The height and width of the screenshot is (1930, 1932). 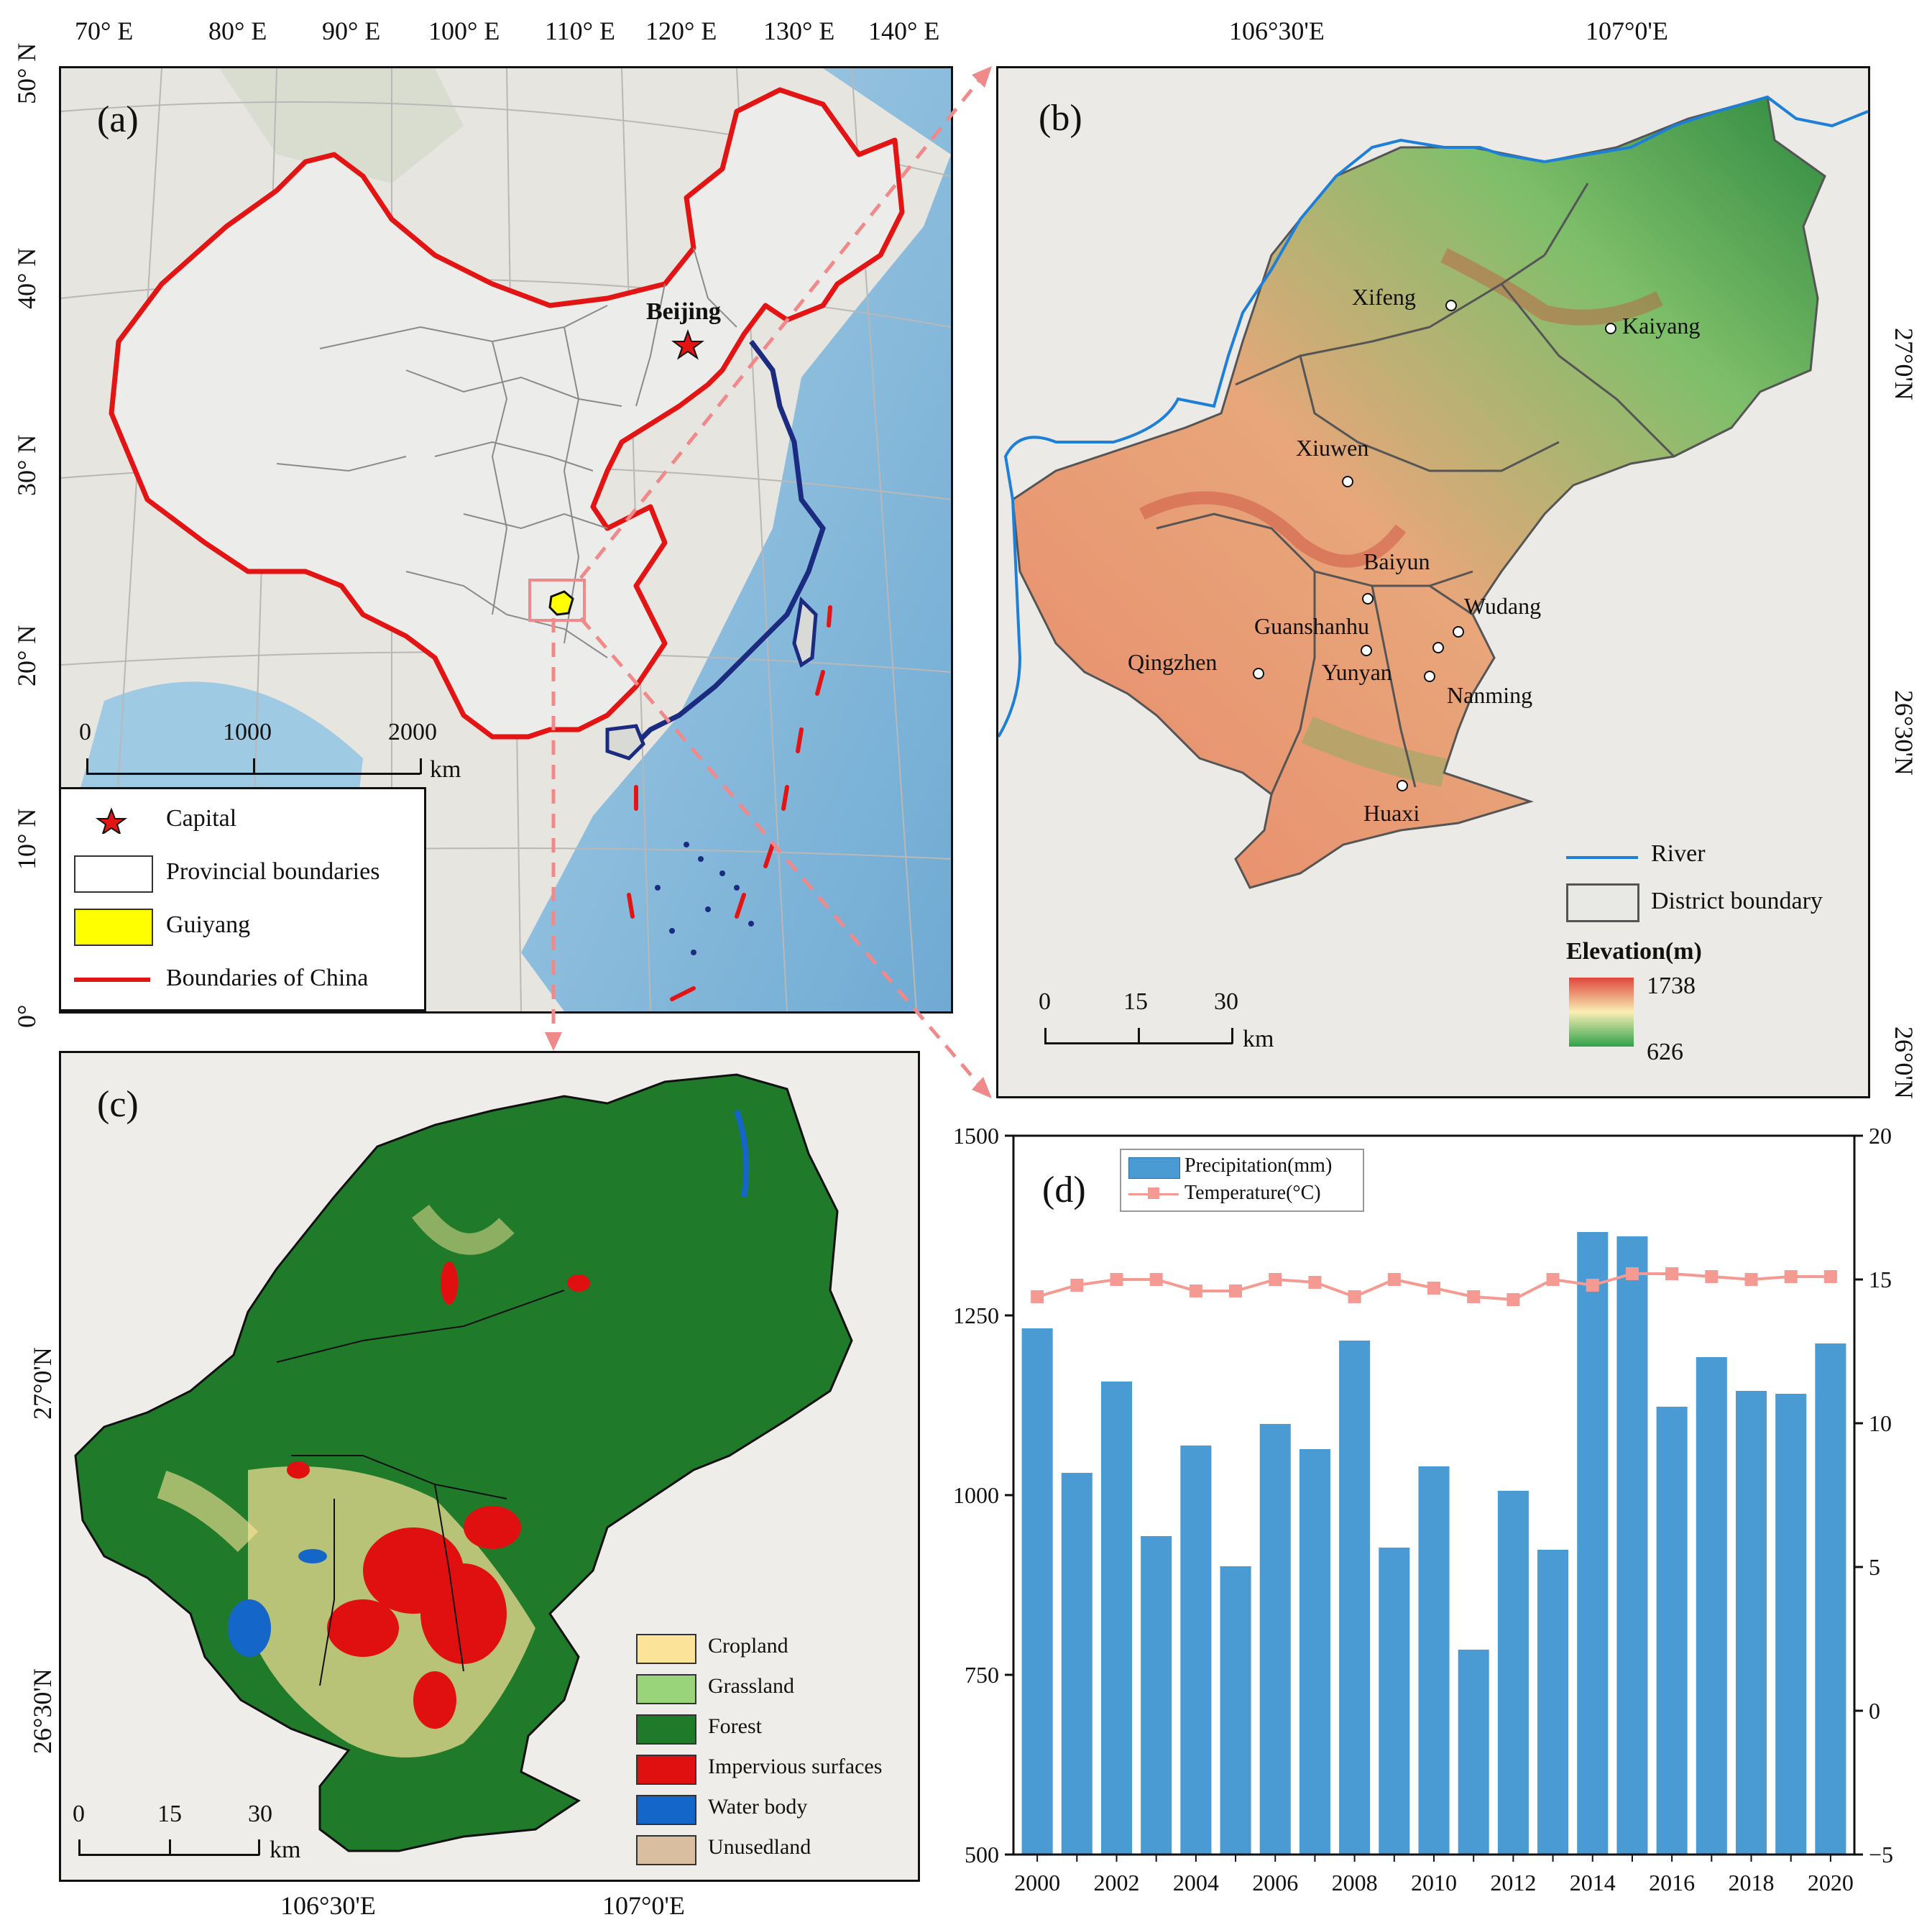 I want to click on lon-tick-a-7: 140° E, so click(x=904, y=31).